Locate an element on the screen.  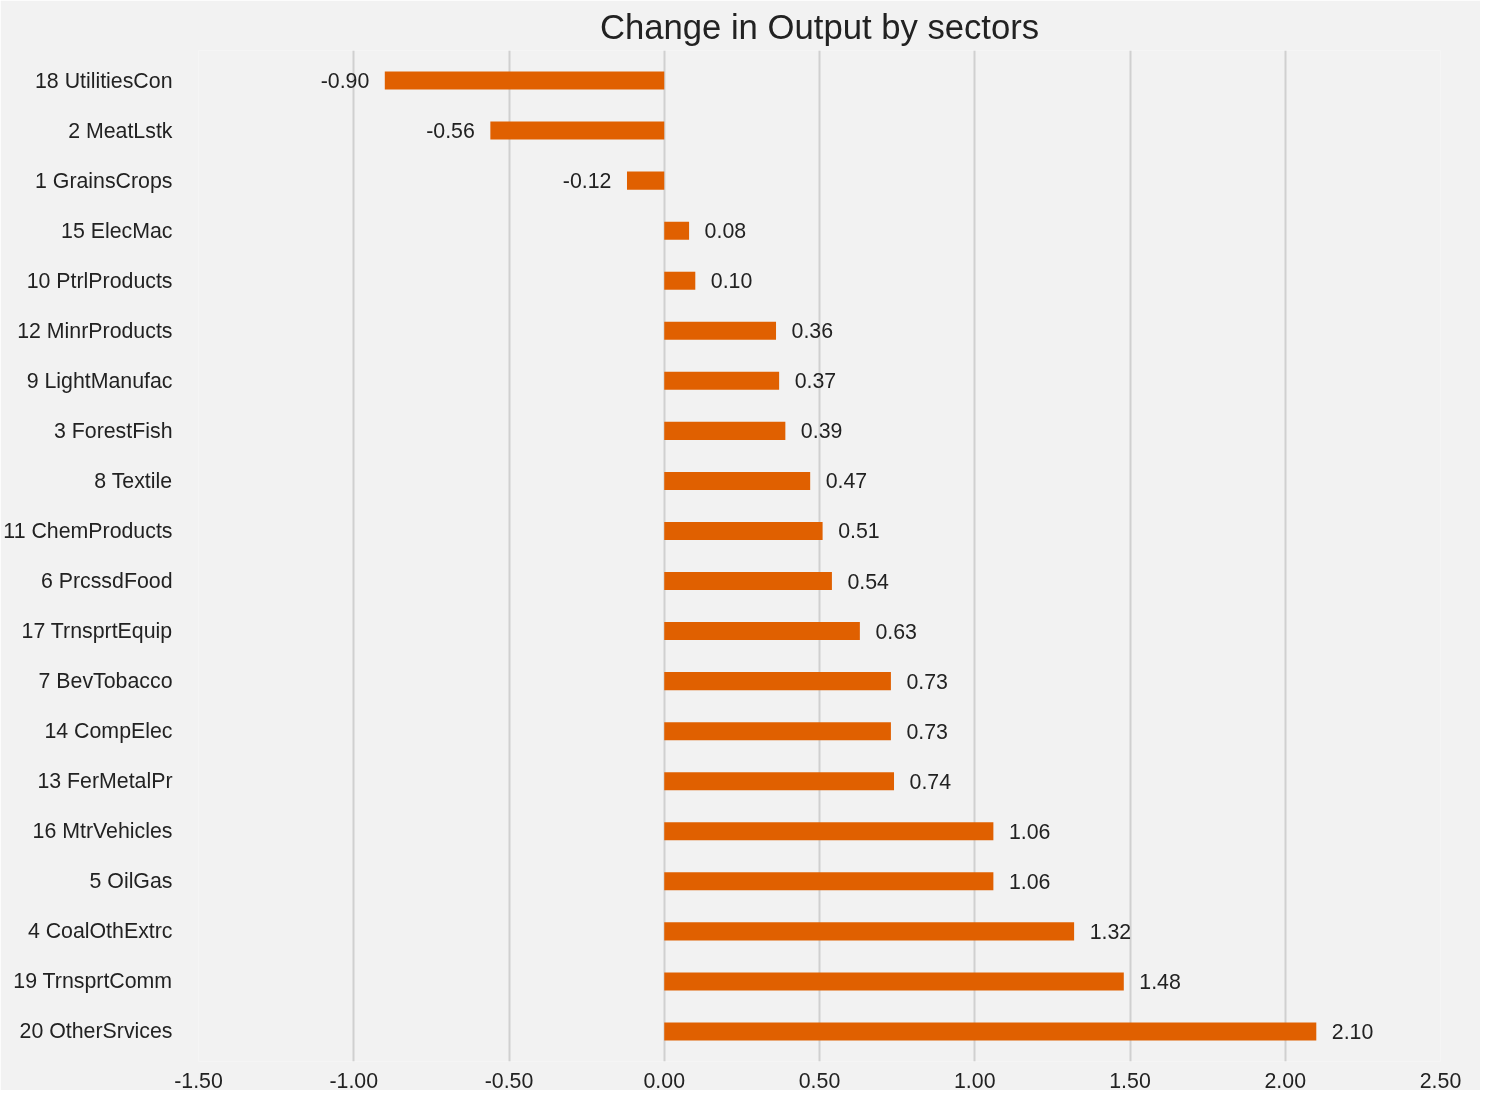
data-label: 2.10 is located at coordinates (1352, 1031).